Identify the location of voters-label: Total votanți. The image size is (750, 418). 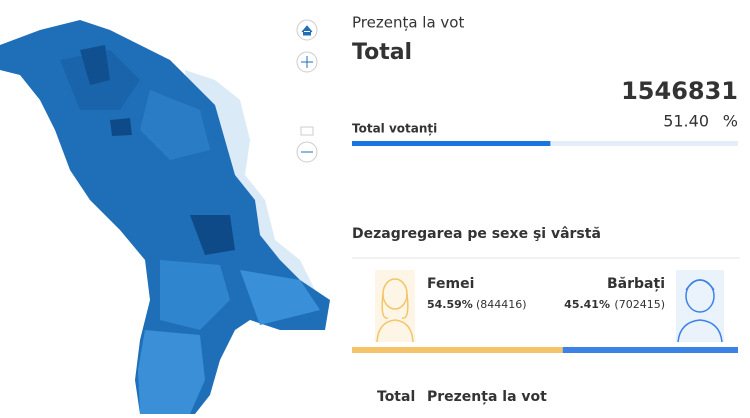
(394, 129).